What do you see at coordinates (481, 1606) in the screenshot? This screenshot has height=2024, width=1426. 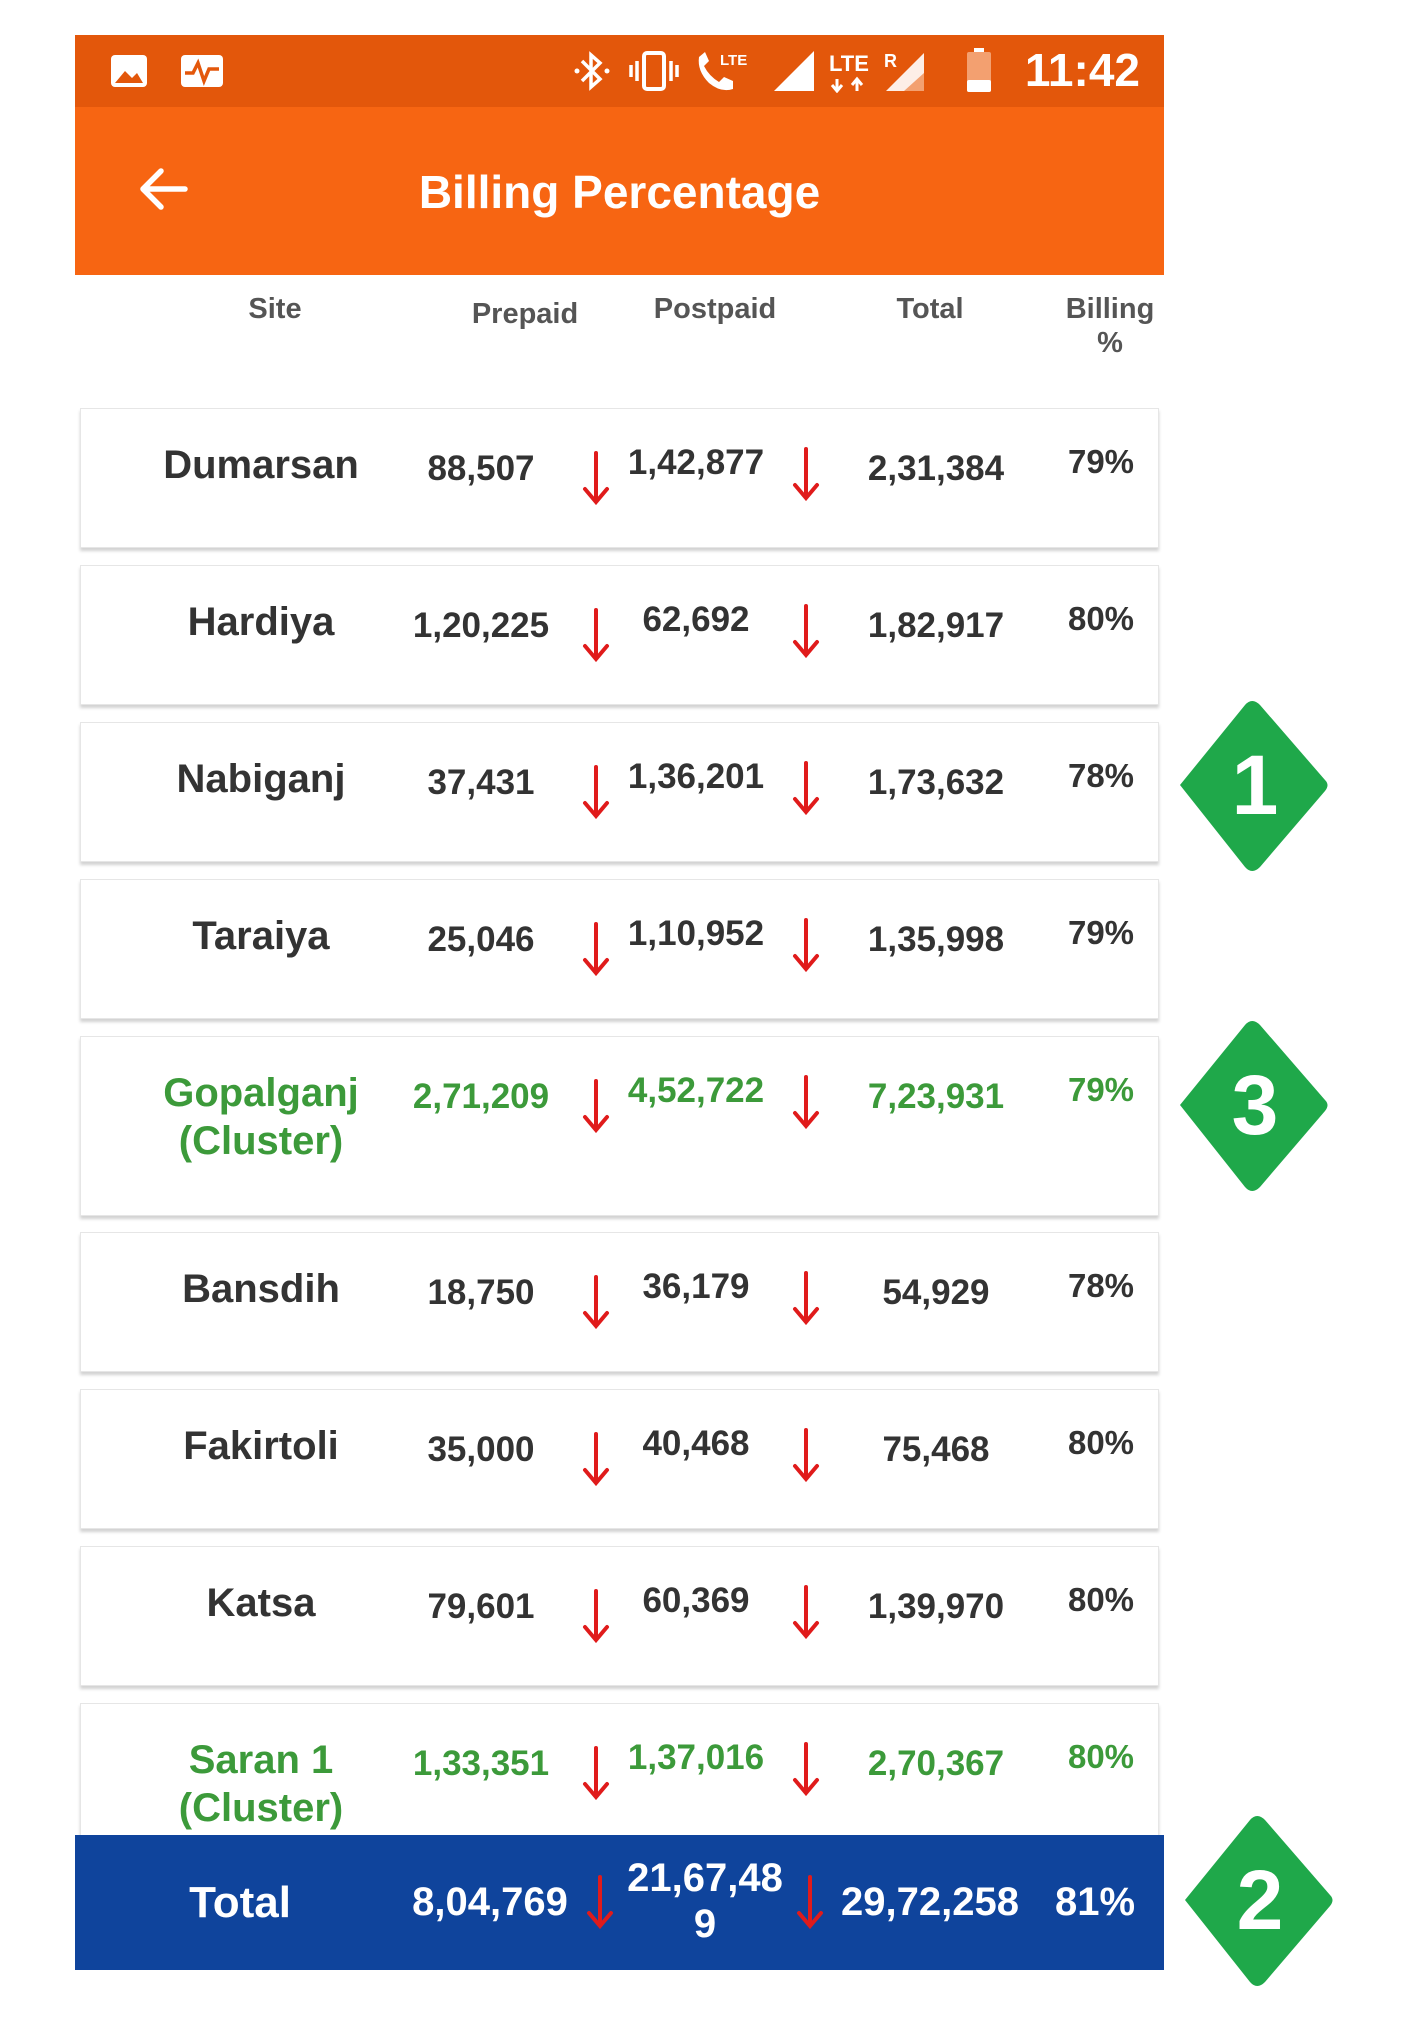 I see `row-prepaid: 79,601` at bounding box center [481, 1606].